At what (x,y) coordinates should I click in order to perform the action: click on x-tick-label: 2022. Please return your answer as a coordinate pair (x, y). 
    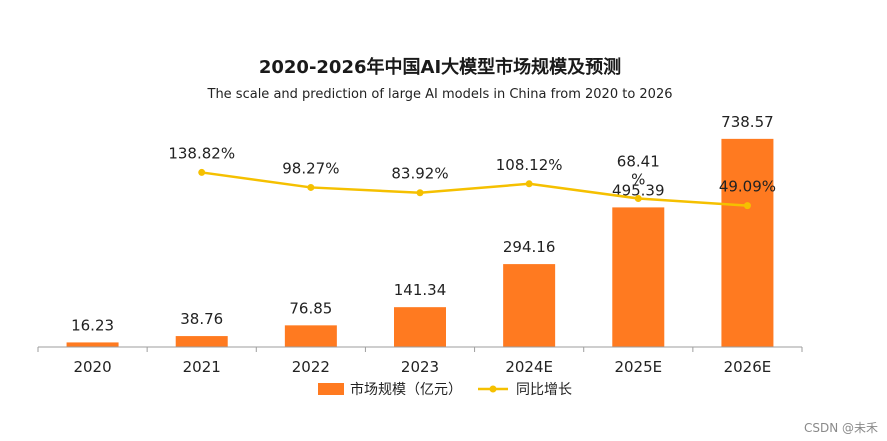
    Looking at the image, I should click on (311, 367).